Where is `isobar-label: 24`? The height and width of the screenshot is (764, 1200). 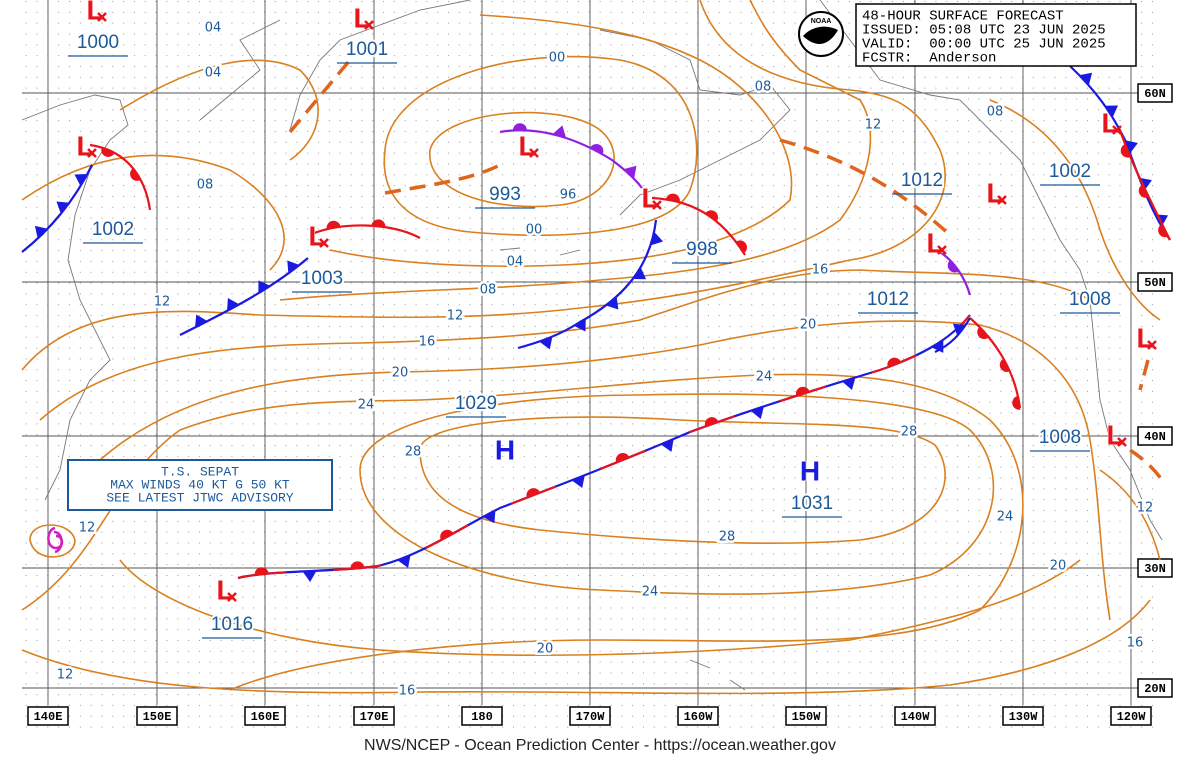
isobar-label: 24 is located at coordinates (650, 592).